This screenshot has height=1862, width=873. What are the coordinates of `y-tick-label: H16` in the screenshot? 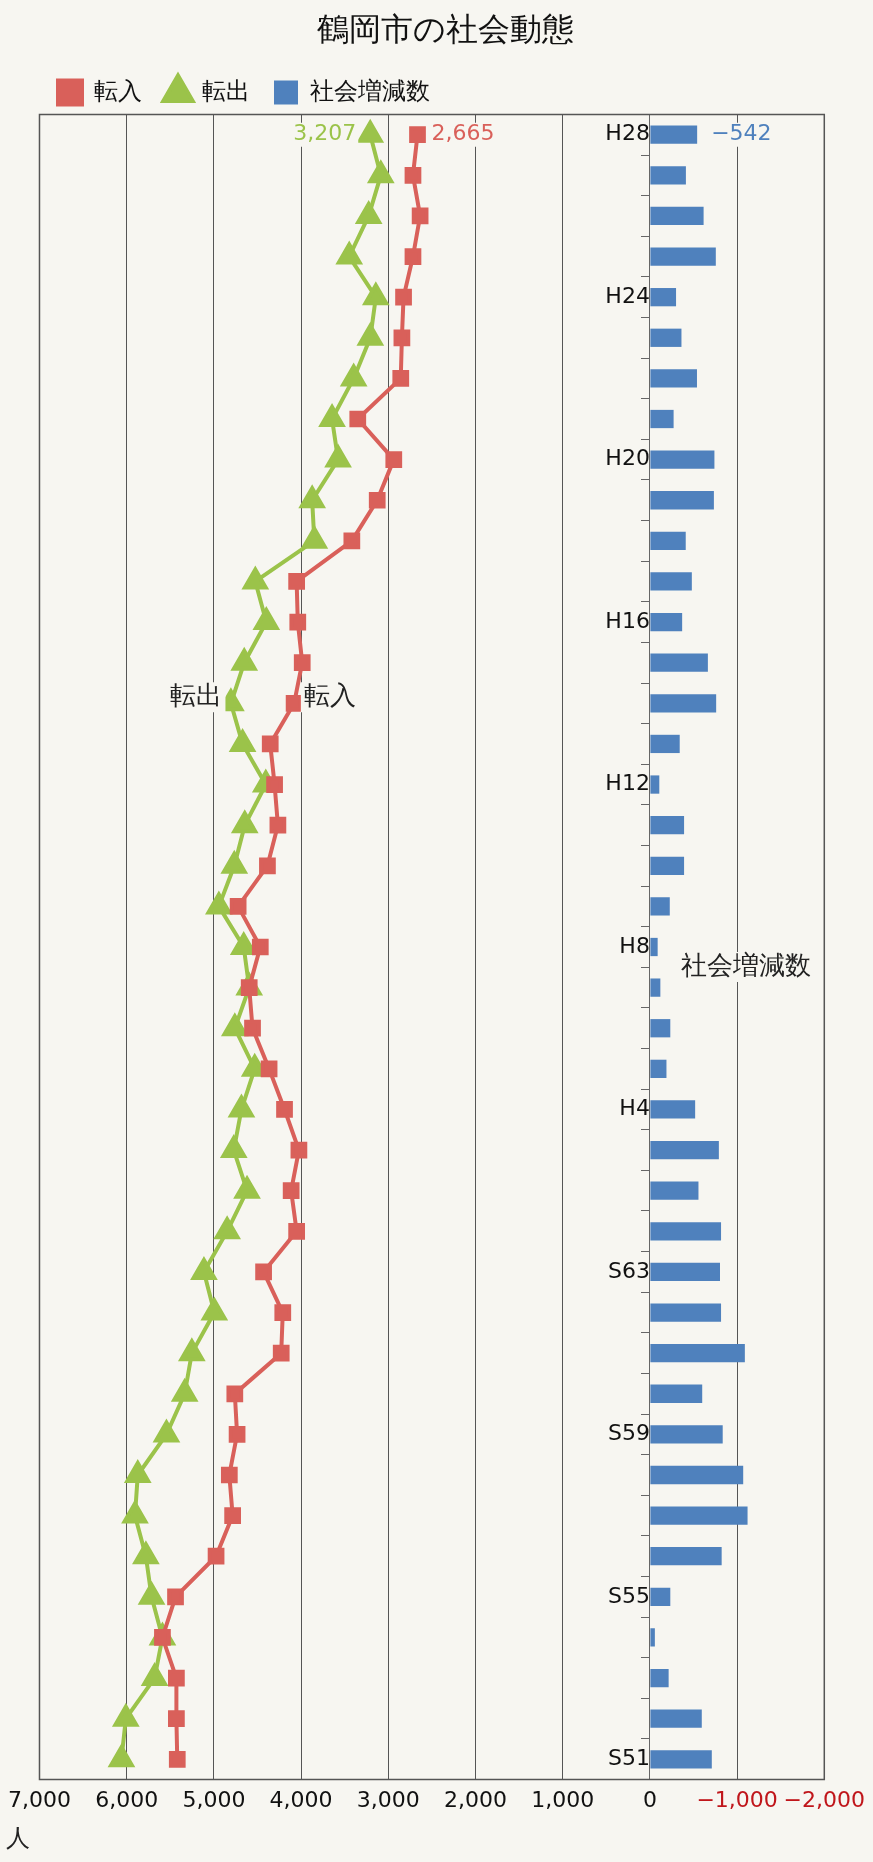 It's located at (627, 620).